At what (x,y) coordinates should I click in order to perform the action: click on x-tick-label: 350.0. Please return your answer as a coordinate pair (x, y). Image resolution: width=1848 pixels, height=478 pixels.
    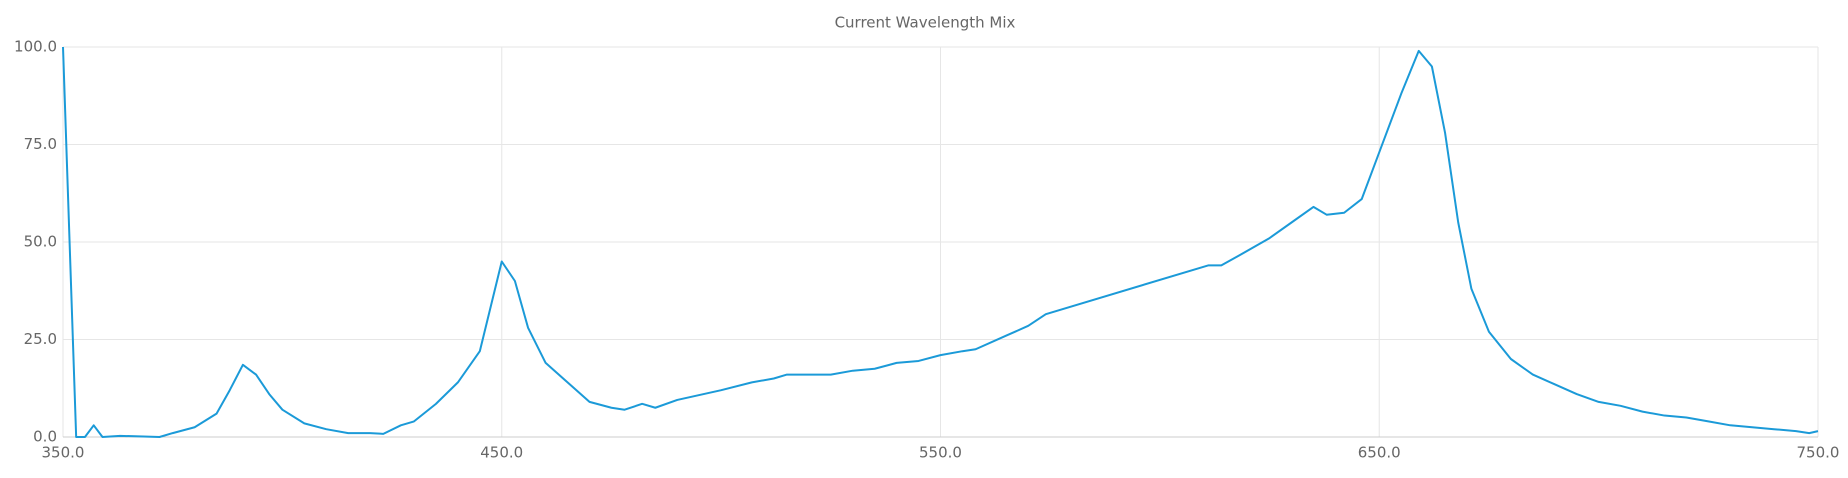
    Looking at the image, I should click on (63, 453).